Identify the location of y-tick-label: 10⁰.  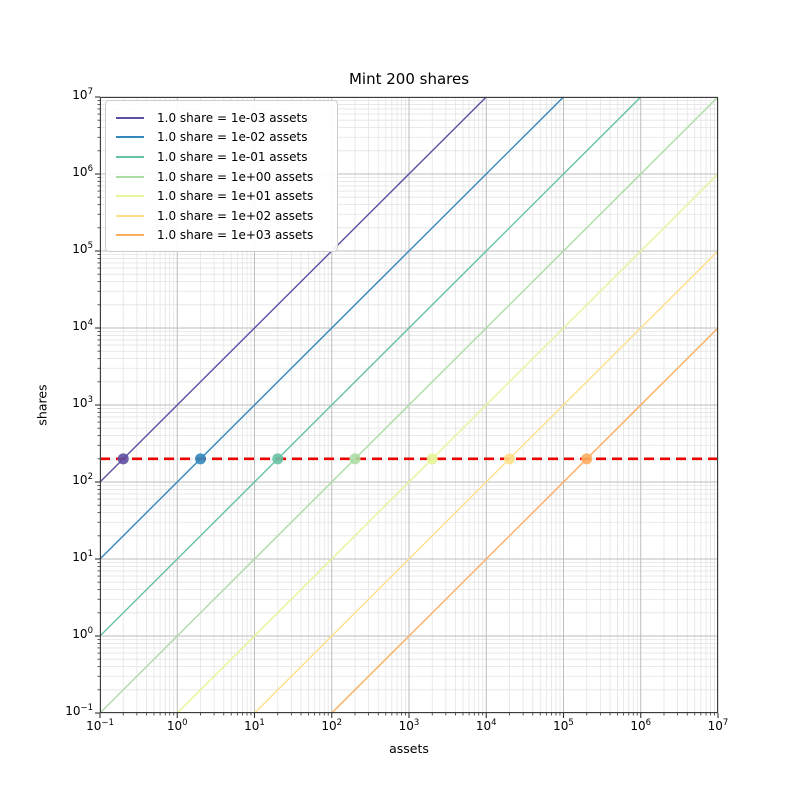
(82, 633).